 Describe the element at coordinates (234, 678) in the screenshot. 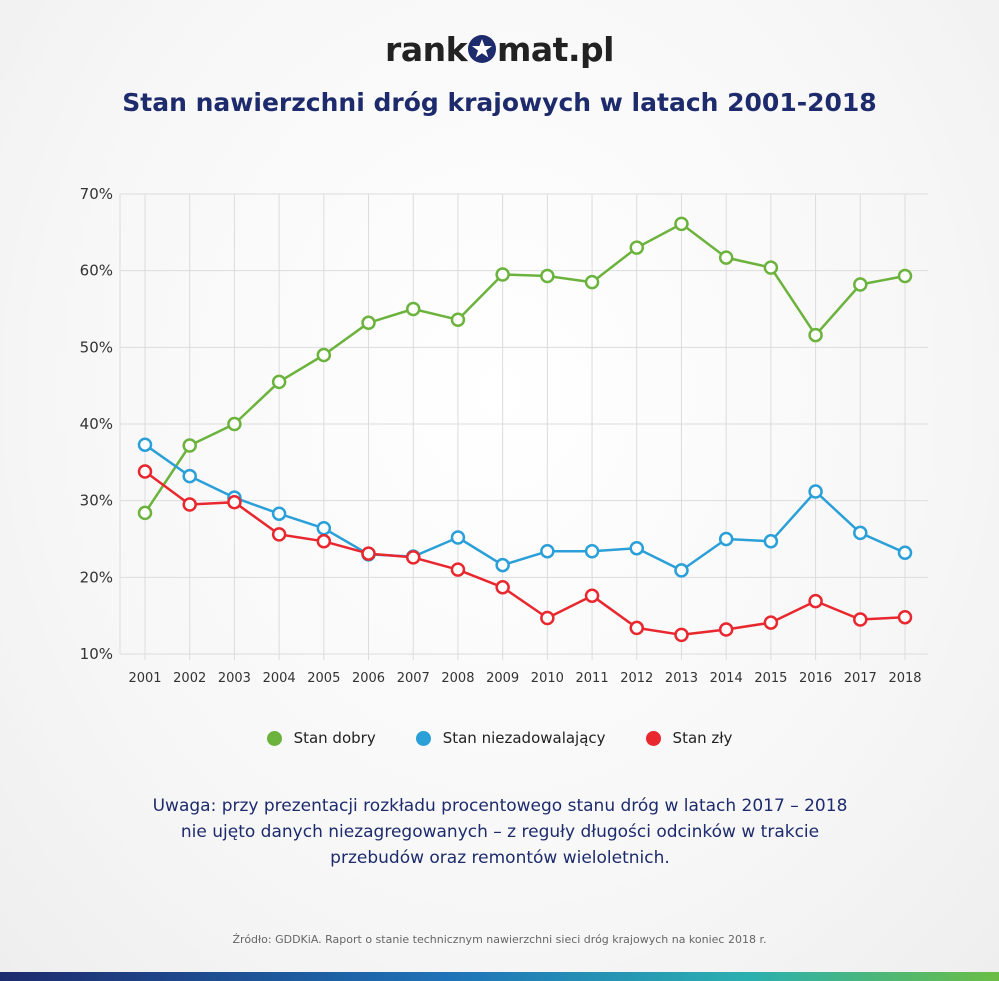

I see `x-tick-label: 2003` at that location.